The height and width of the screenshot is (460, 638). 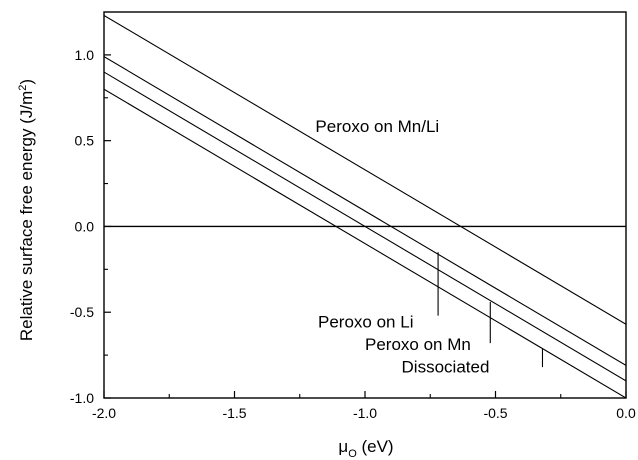 I want to click on y-tick-label: 1.0, so click(x=85, y=55).